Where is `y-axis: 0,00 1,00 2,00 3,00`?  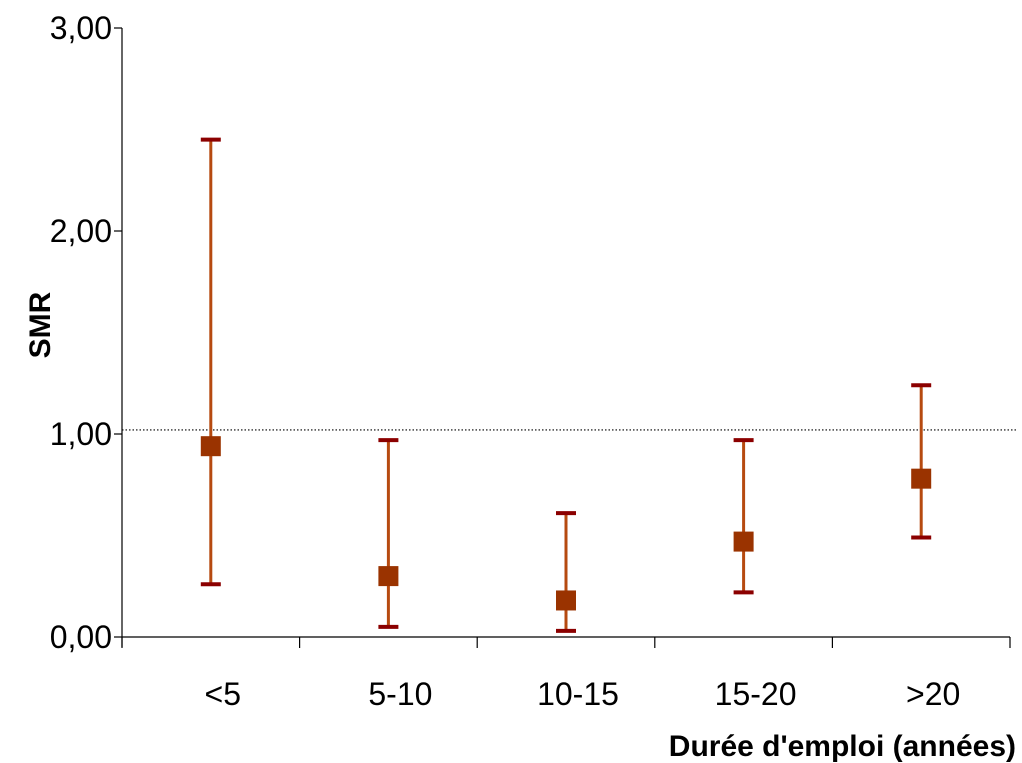 y-axis: 0,00 1,00 2,00 3,00 is located at coordinates (86, 332).